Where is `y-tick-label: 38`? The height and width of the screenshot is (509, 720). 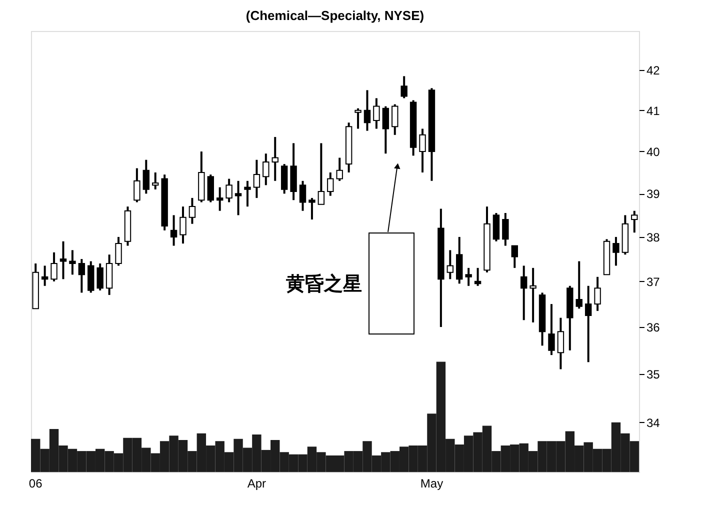 y-tick-label: 38 is located at coordinates (653, 237).